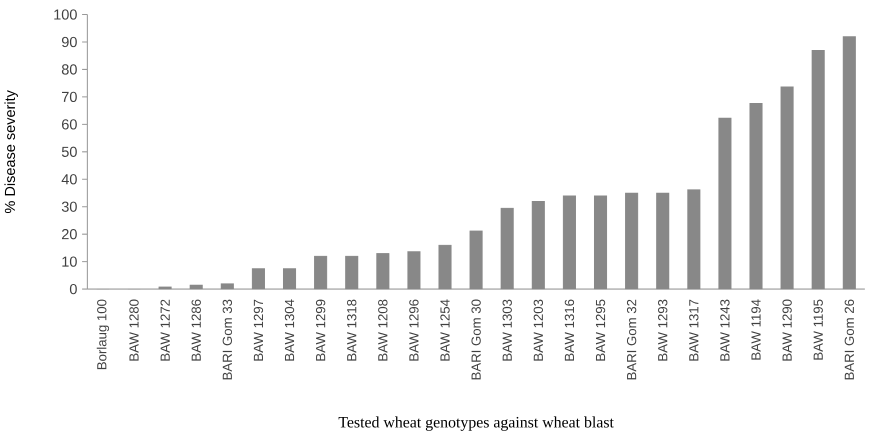  I want to click on x-tick-label: BAW 1290, so click(787, 330).